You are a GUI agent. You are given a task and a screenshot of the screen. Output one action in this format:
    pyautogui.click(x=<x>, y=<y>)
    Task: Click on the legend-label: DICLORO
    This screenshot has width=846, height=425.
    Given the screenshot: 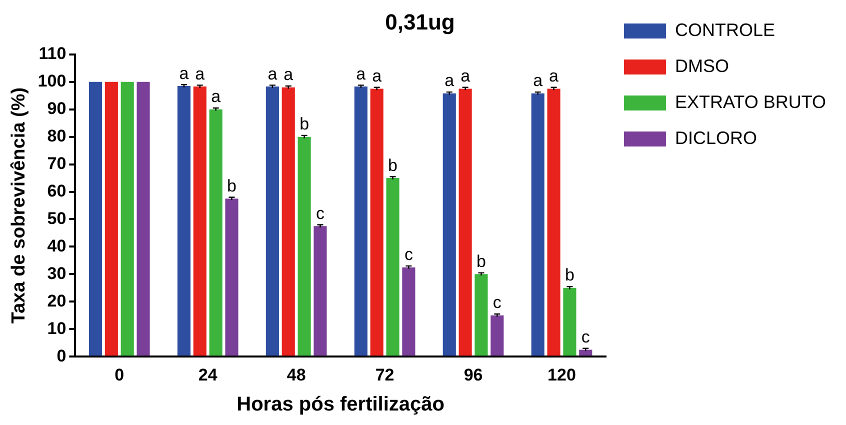 What is the action you would take?
    pyautogui.click(x=715, y=138)
    